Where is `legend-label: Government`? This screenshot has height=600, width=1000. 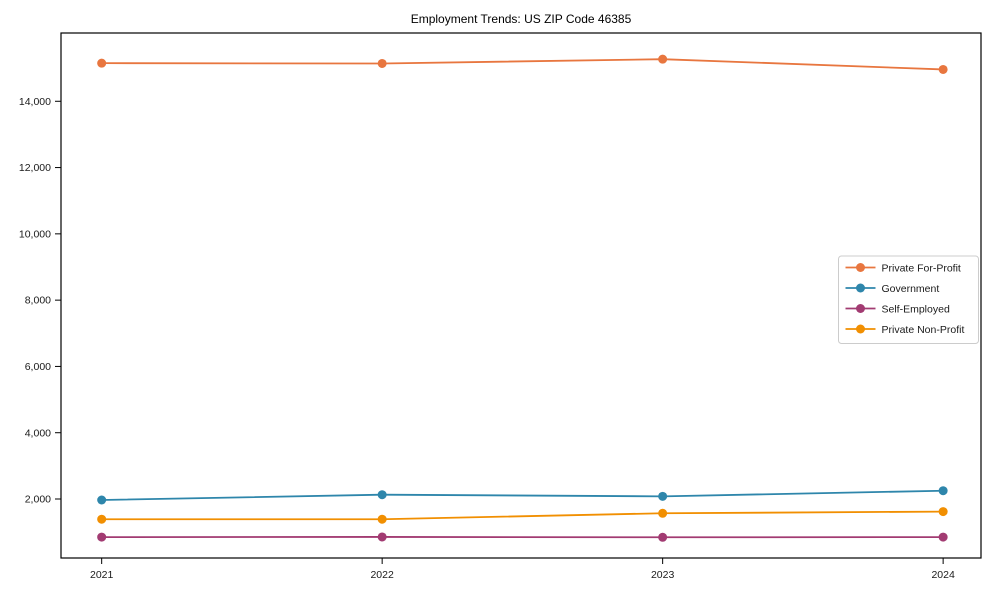 legend-label: Government is located at coordinates (911, 289).